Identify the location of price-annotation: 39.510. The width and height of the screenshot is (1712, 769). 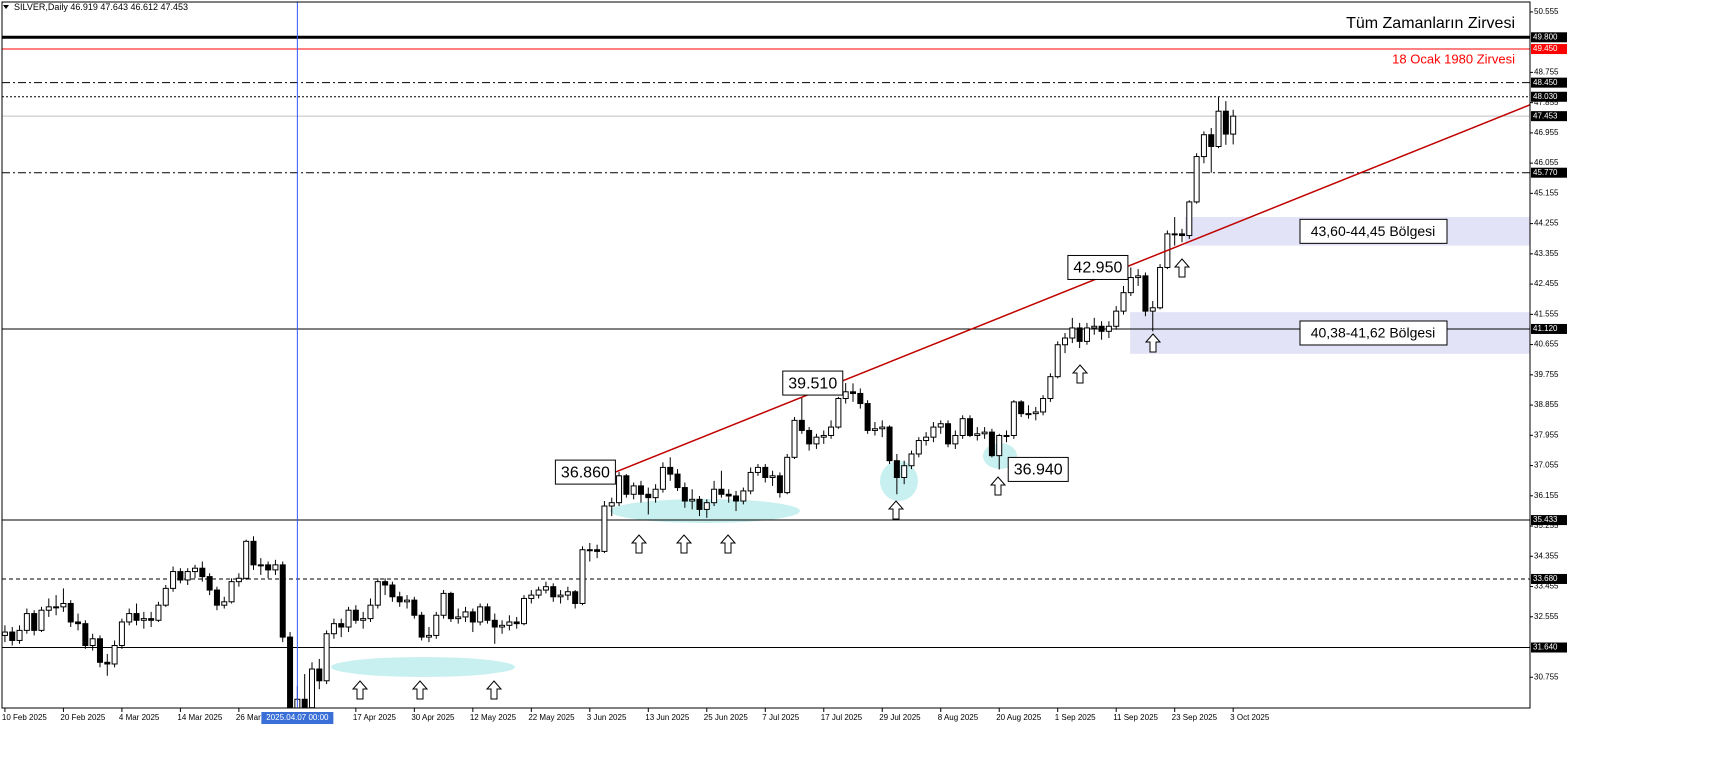
(812, 383).